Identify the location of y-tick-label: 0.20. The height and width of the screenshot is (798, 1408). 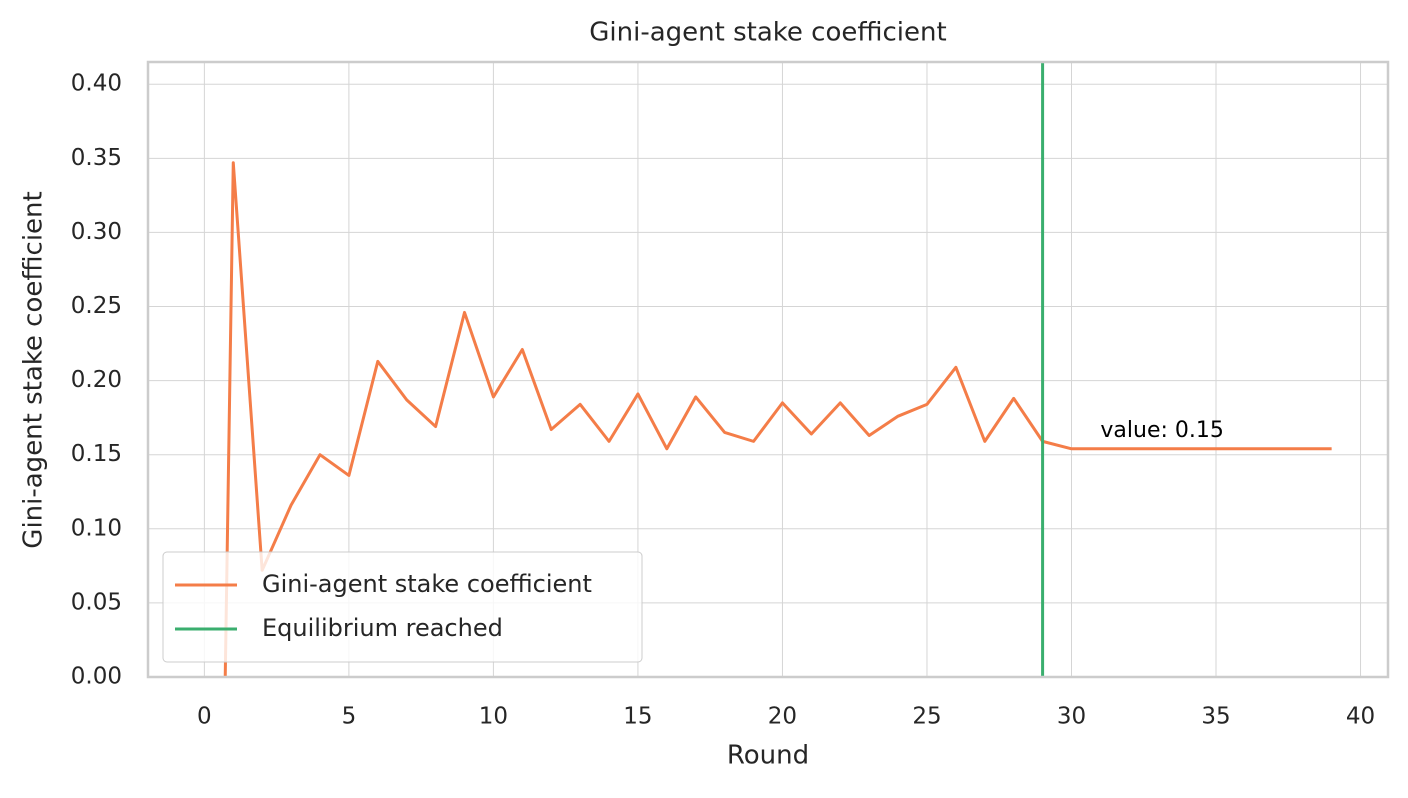
(96, 380).